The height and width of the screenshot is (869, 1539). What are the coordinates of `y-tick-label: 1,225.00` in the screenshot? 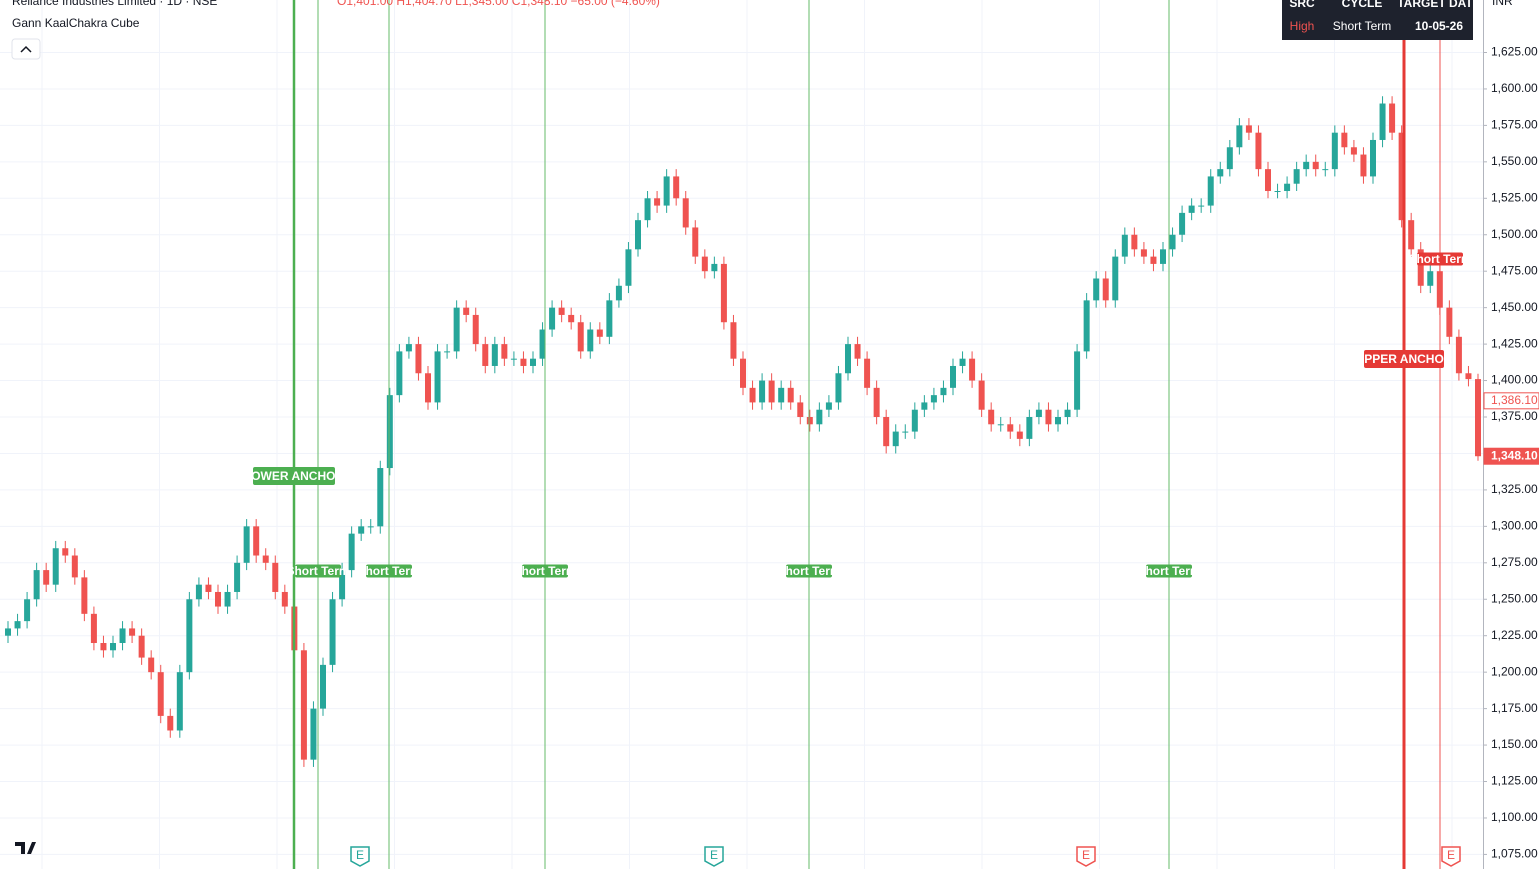 It's located at (1514, 635).